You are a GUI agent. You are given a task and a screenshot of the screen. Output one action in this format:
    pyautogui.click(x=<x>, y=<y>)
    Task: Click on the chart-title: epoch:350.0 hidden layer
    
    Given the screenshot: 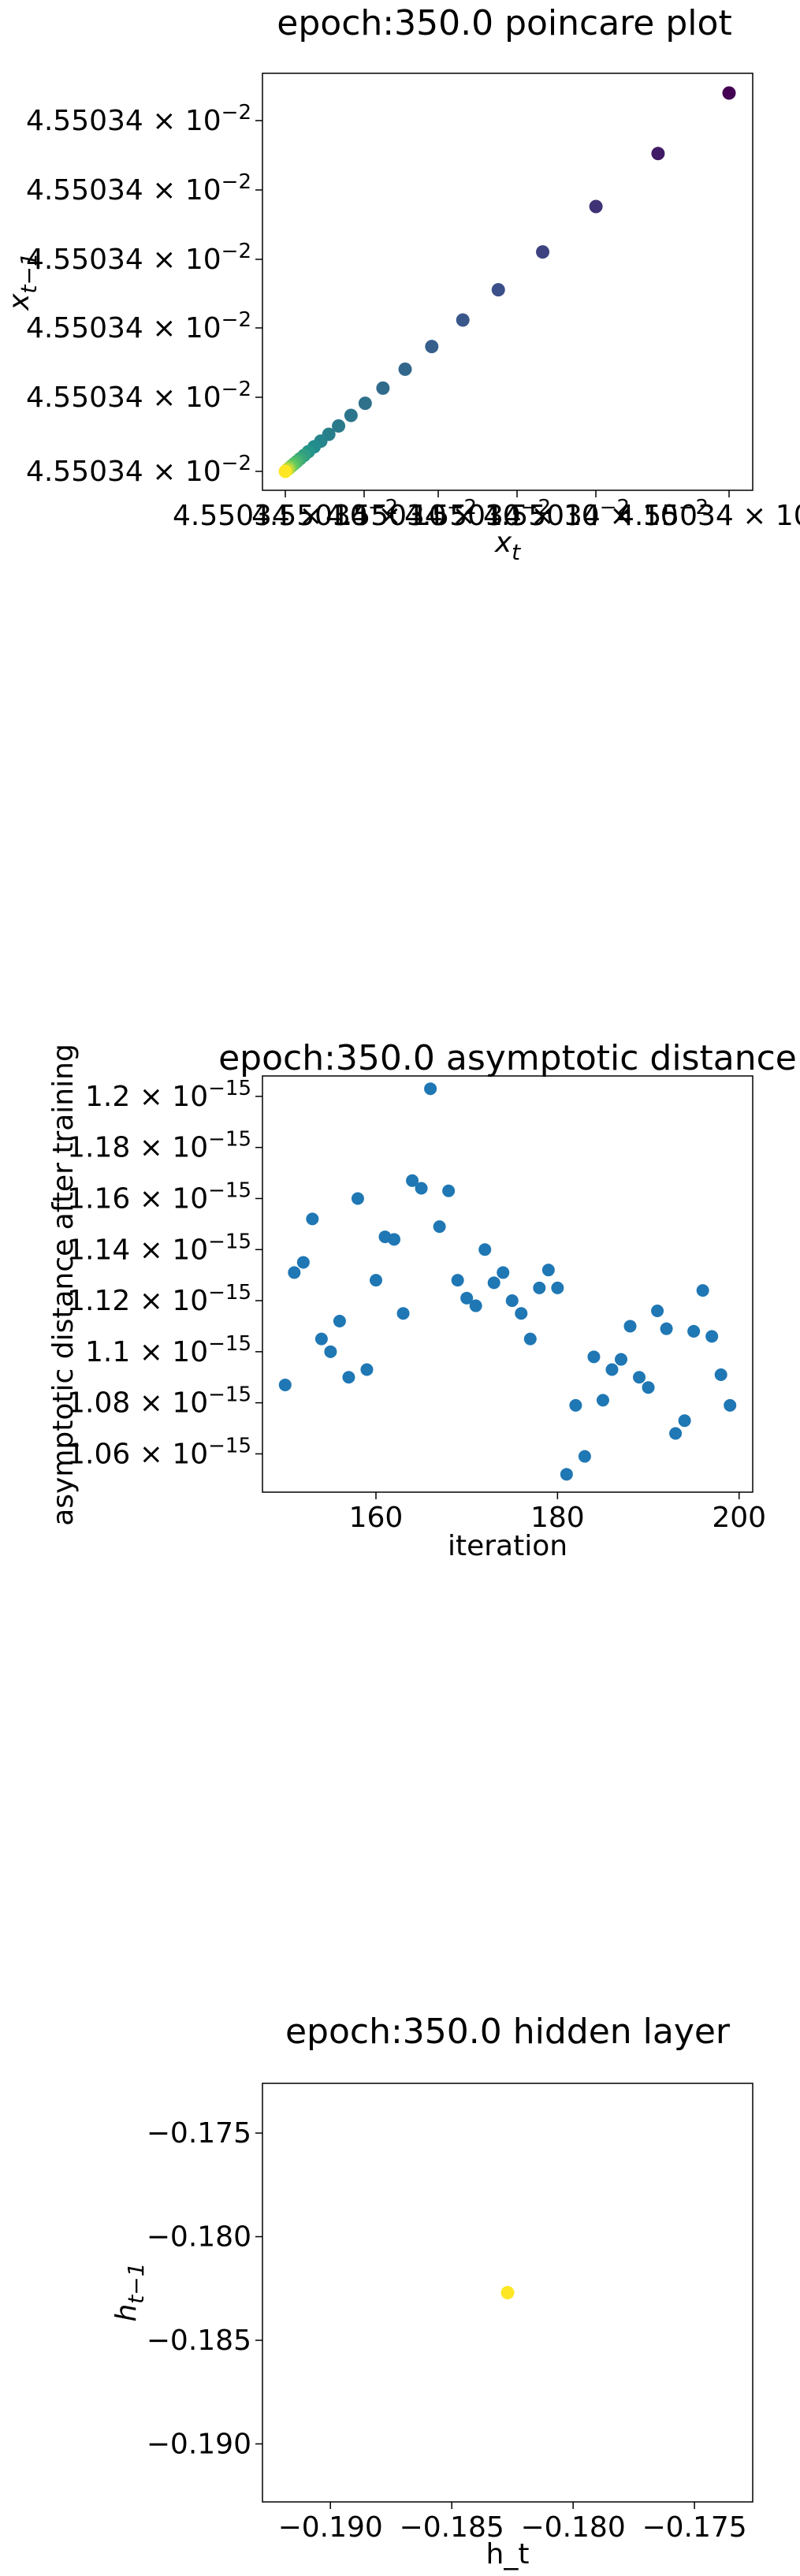 What is the action you would take?
    pyautogui.click(x=508, y=2032)
    